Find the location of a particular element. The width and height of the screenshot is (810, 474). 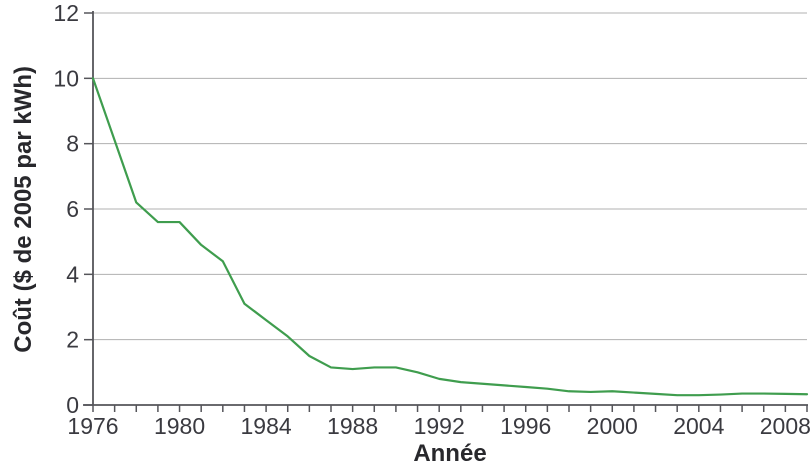

y-tick-label: 2 is located at coordinates (72, 340).